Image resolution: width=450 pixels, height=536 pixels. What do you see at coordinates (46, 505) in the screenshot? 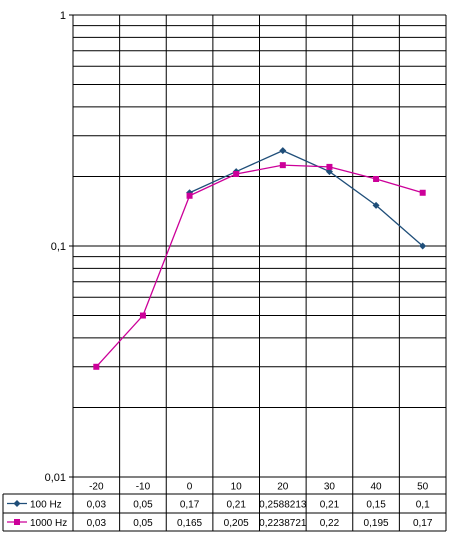
I see `legend-label: 100 Hz` at bounding box center [46, 505].